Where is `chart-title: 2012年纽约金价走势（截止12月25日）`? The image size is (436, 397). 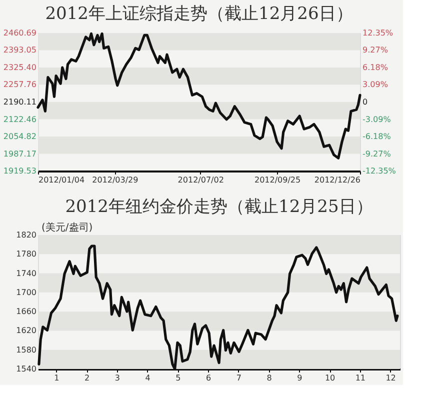 chart-title: 2012年纽约金价走势（截止12月25日） is located at coordinates (219, 207).